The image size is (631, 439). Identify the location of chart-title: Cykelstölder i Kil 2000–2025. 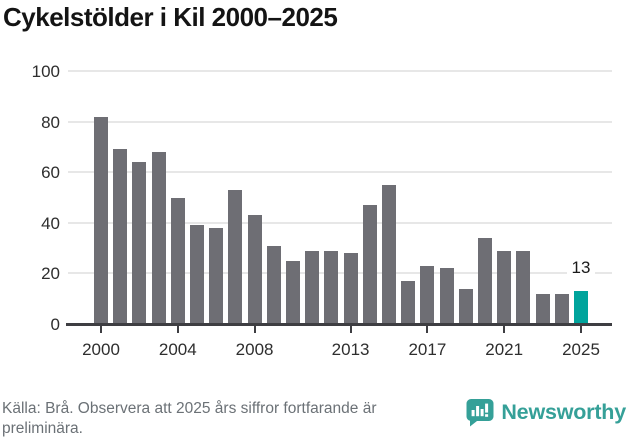
(170, 17).